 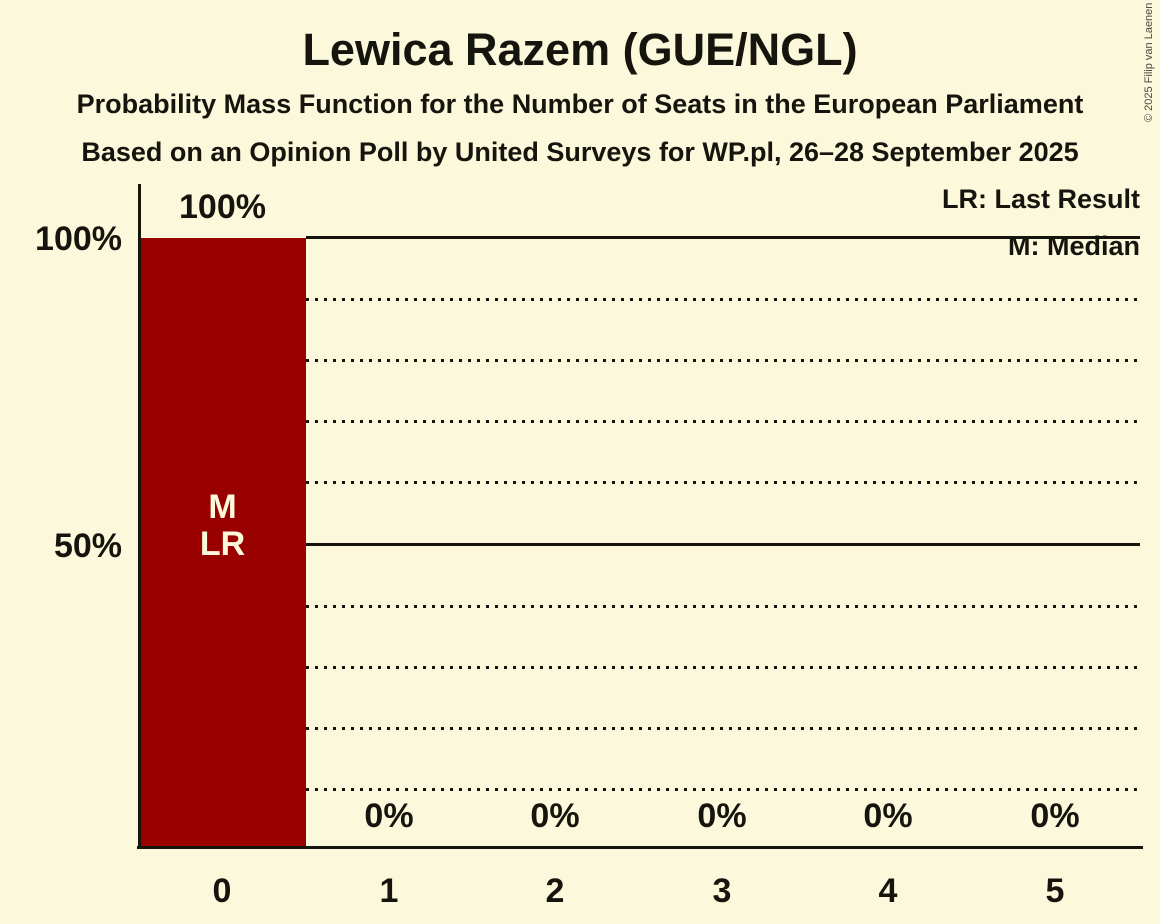 I want to click on bar-value-label-1: 0%, so click(x=389, y=816).